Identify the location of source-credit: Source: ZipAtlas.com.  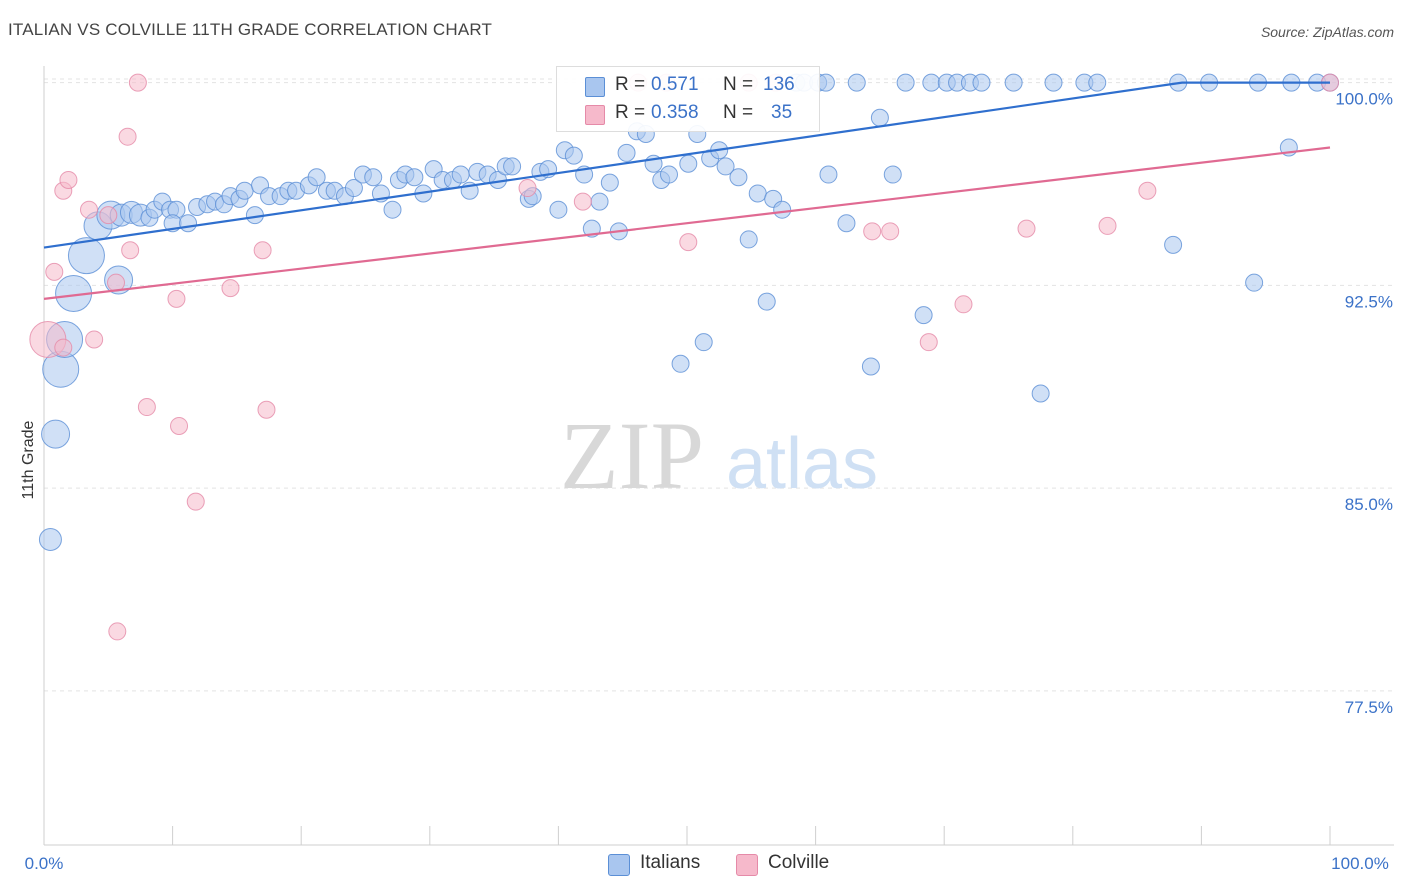
(1327, 32).